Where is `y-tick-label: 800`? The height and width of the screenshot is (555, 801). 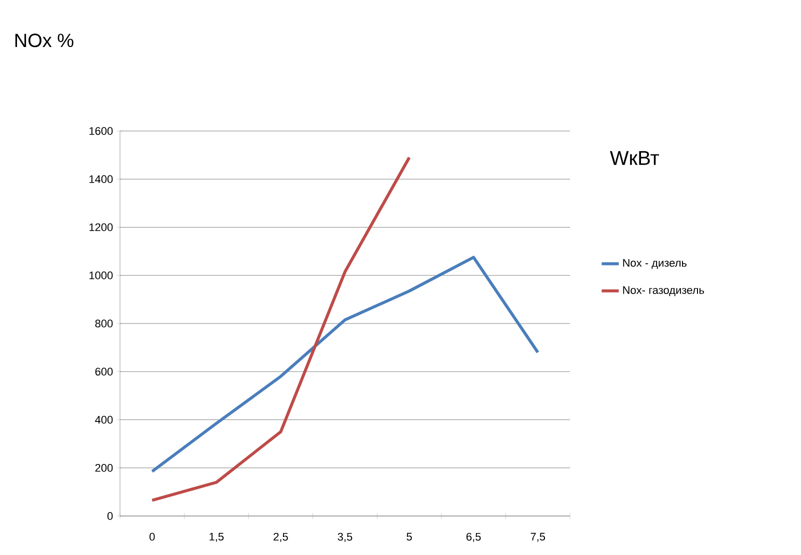 y-tick-label: 800 is located at coordinates (104, 324).